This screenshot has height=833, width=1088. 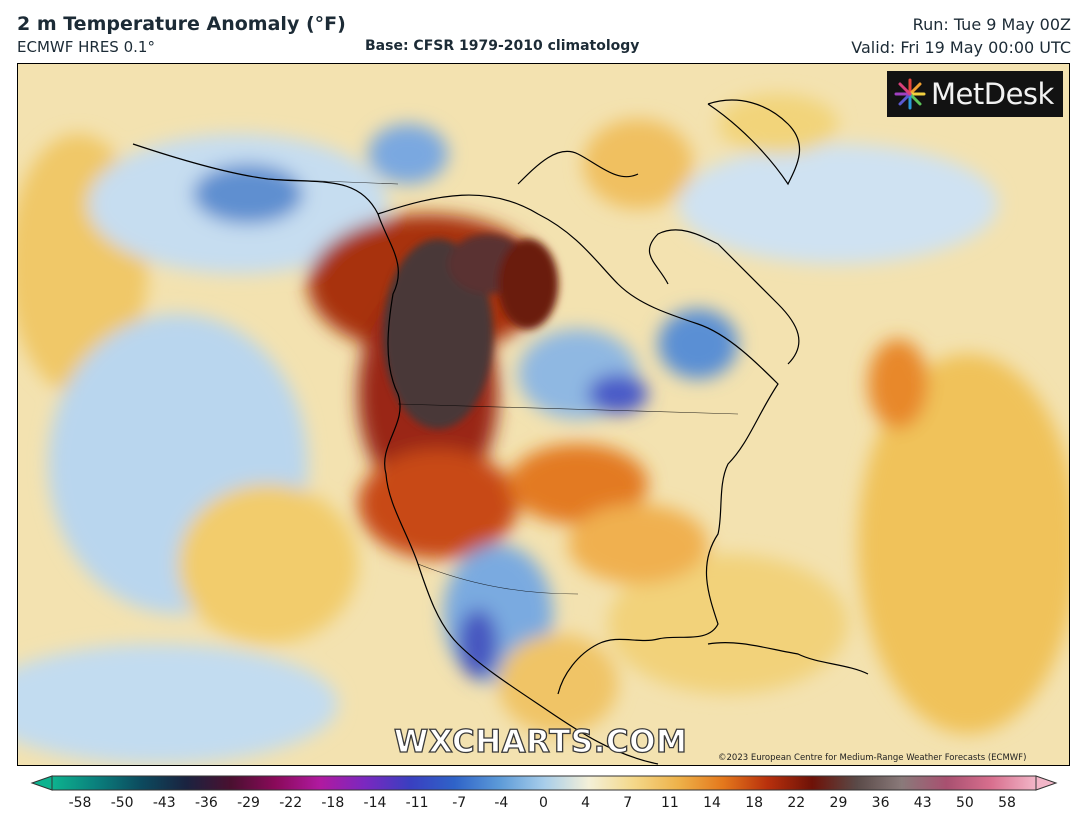 I want to click on colorbar-tick-label: 4, so click(x=586, y=803).